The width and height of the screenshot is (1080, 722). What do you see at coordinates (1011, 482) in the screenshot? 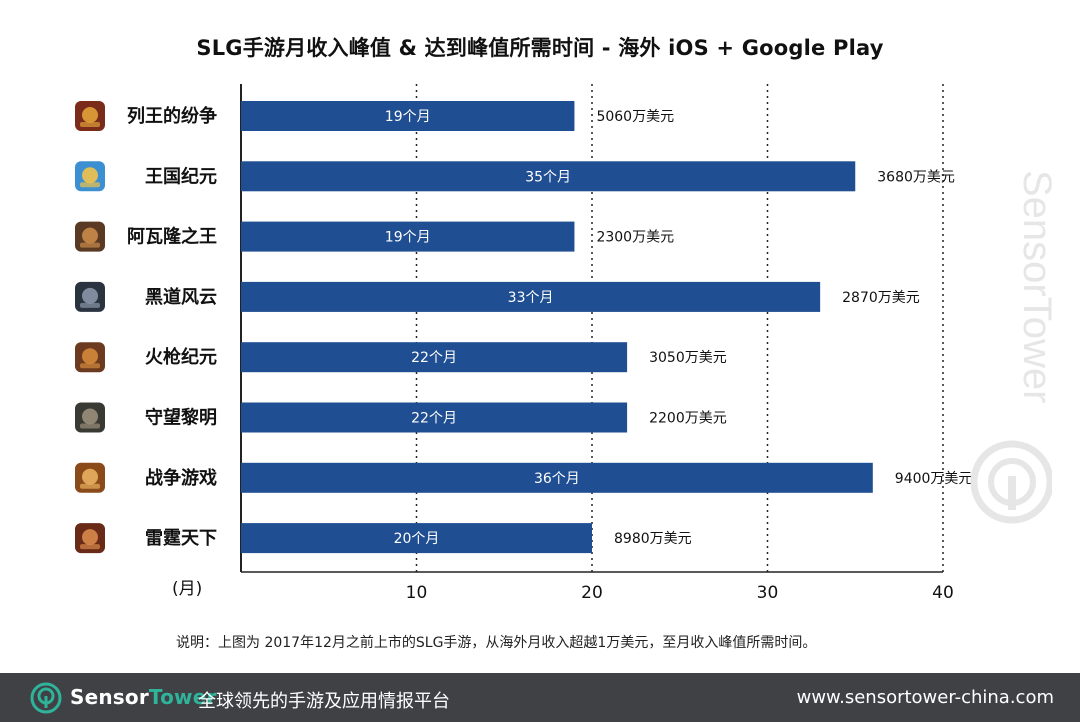
I see `watermark-logo-icon` at bounding box center [1011, 482].